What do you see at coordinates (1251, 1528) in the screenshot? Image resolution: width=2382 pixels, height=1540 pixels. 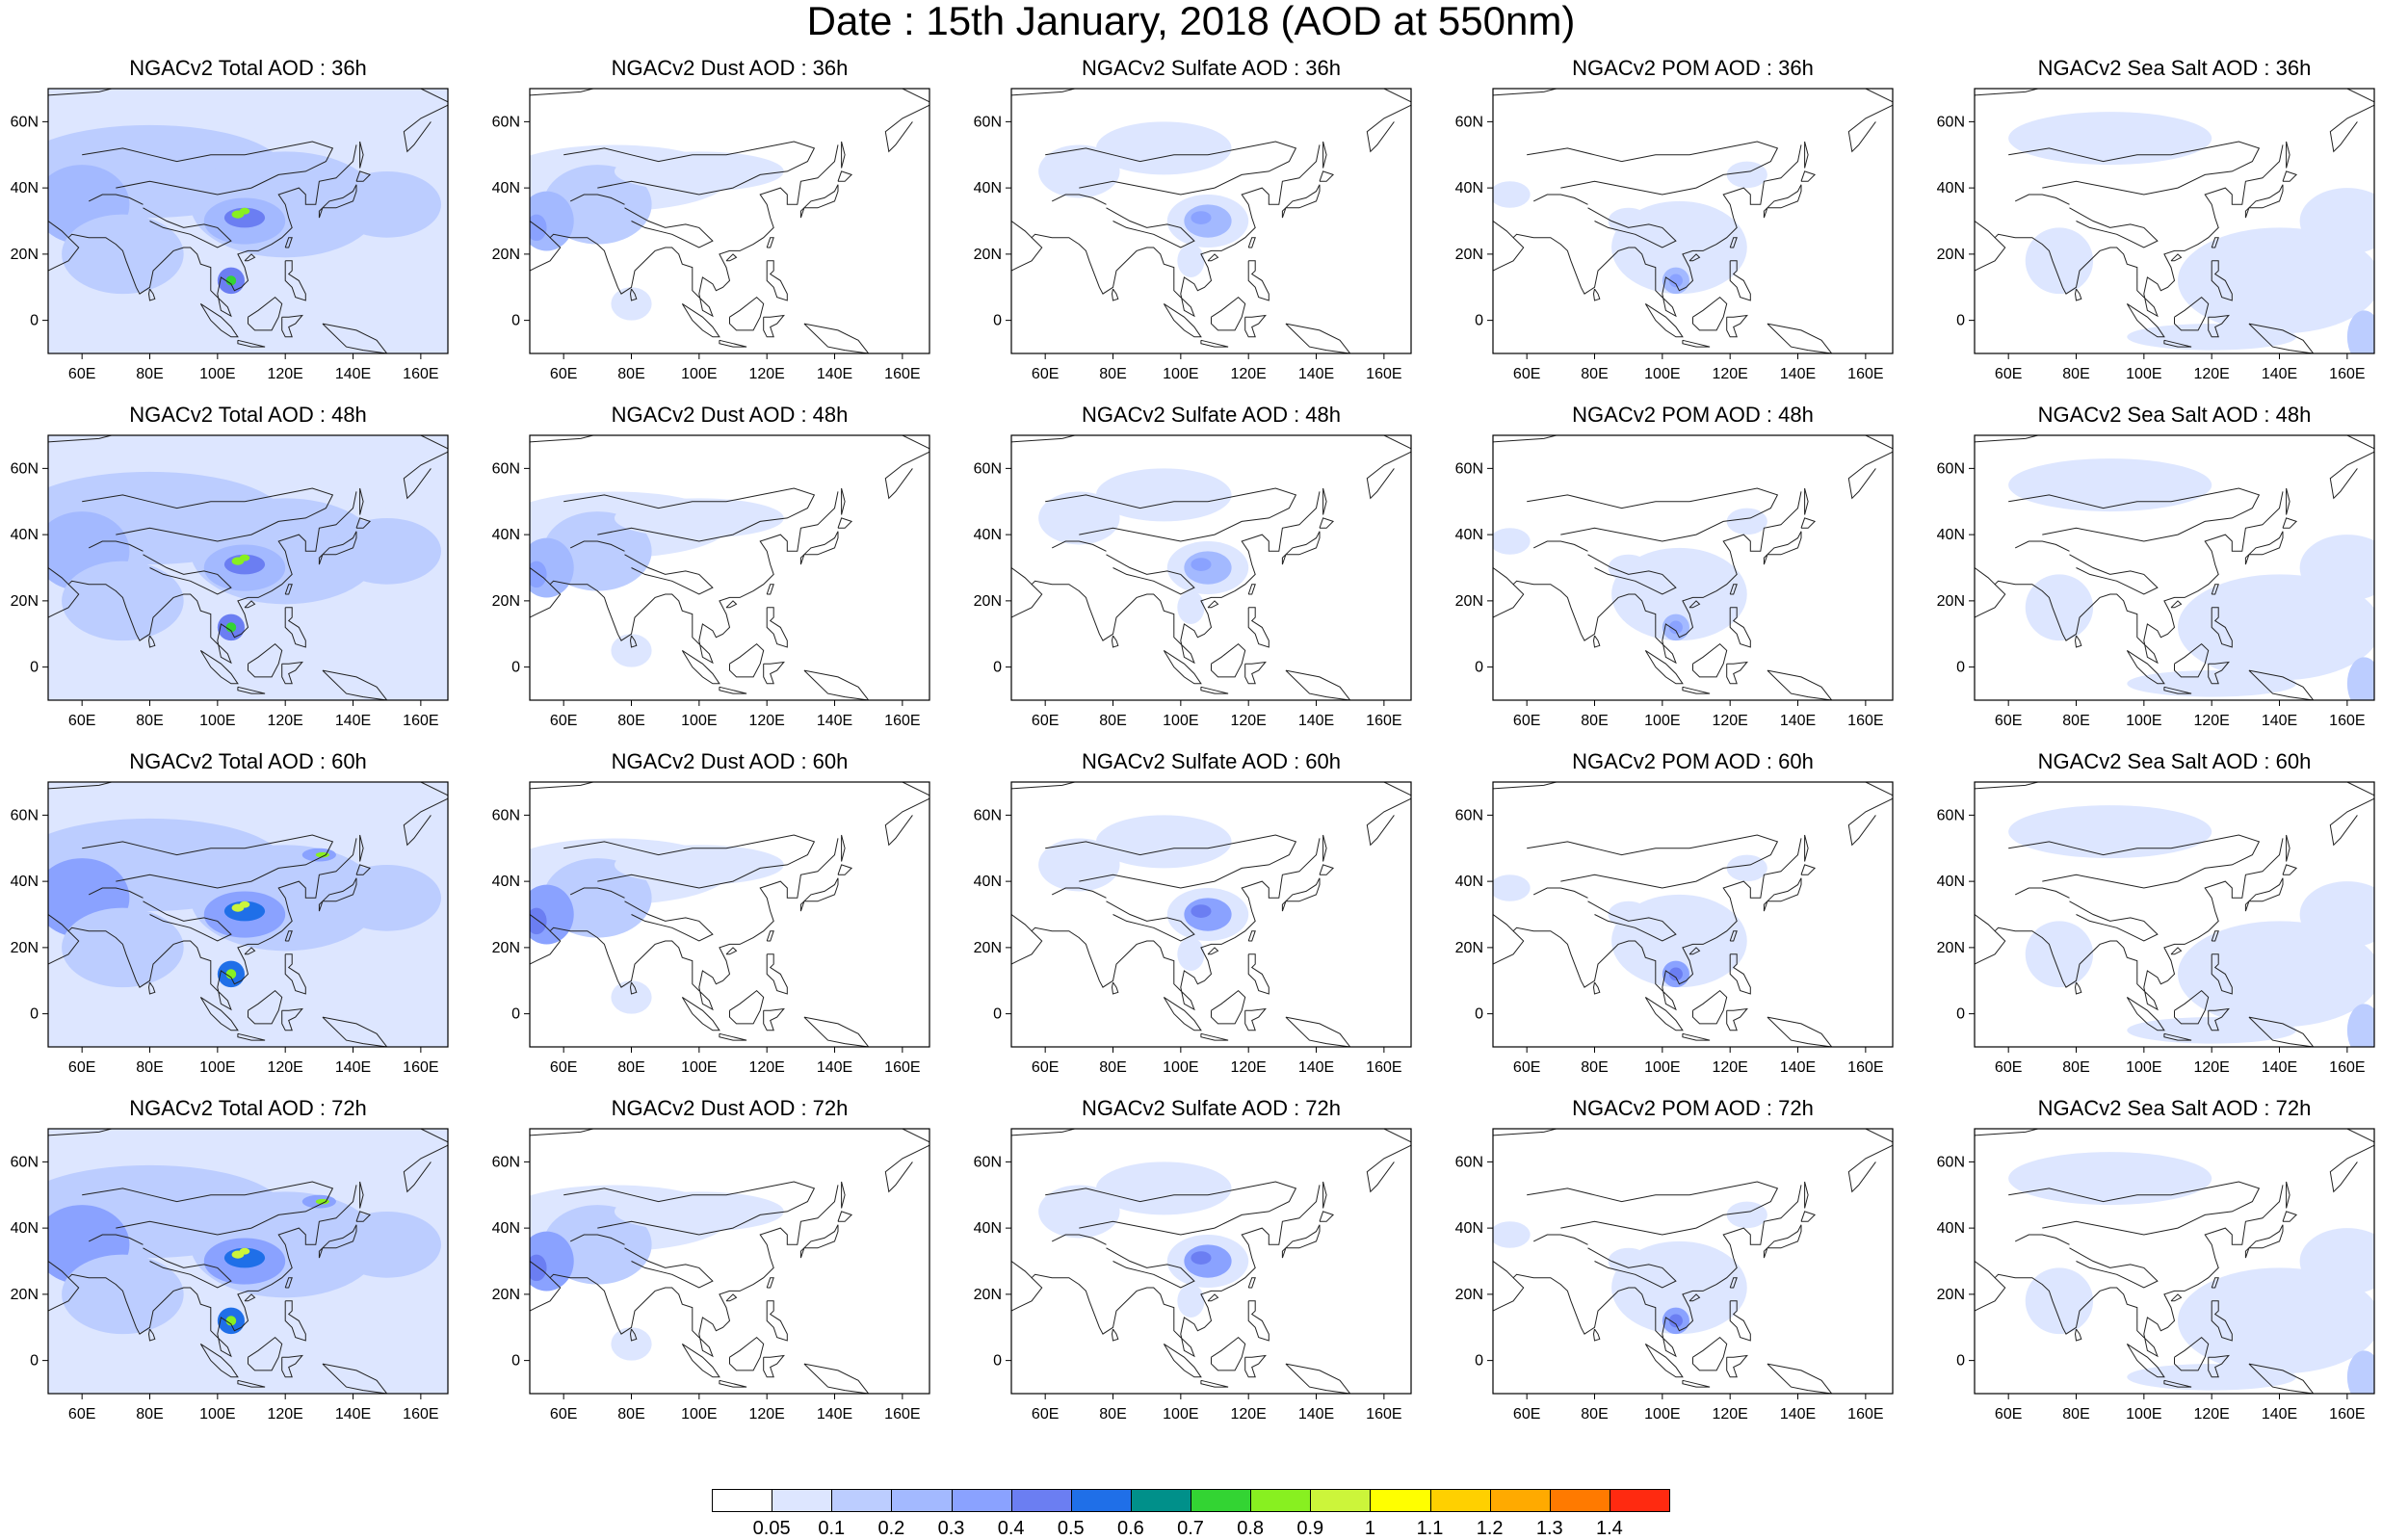 I see `colorbar-label: 0.8` at bounding box center [1251, 1528].